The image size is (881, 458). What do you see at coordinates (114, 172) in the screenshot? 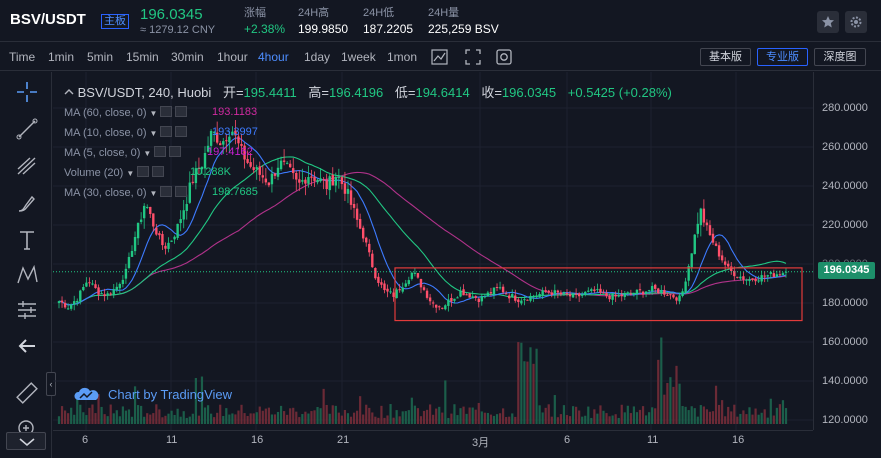
I see `indicator-volume: Volume (20) ▼` at bounding box center [114, 172].